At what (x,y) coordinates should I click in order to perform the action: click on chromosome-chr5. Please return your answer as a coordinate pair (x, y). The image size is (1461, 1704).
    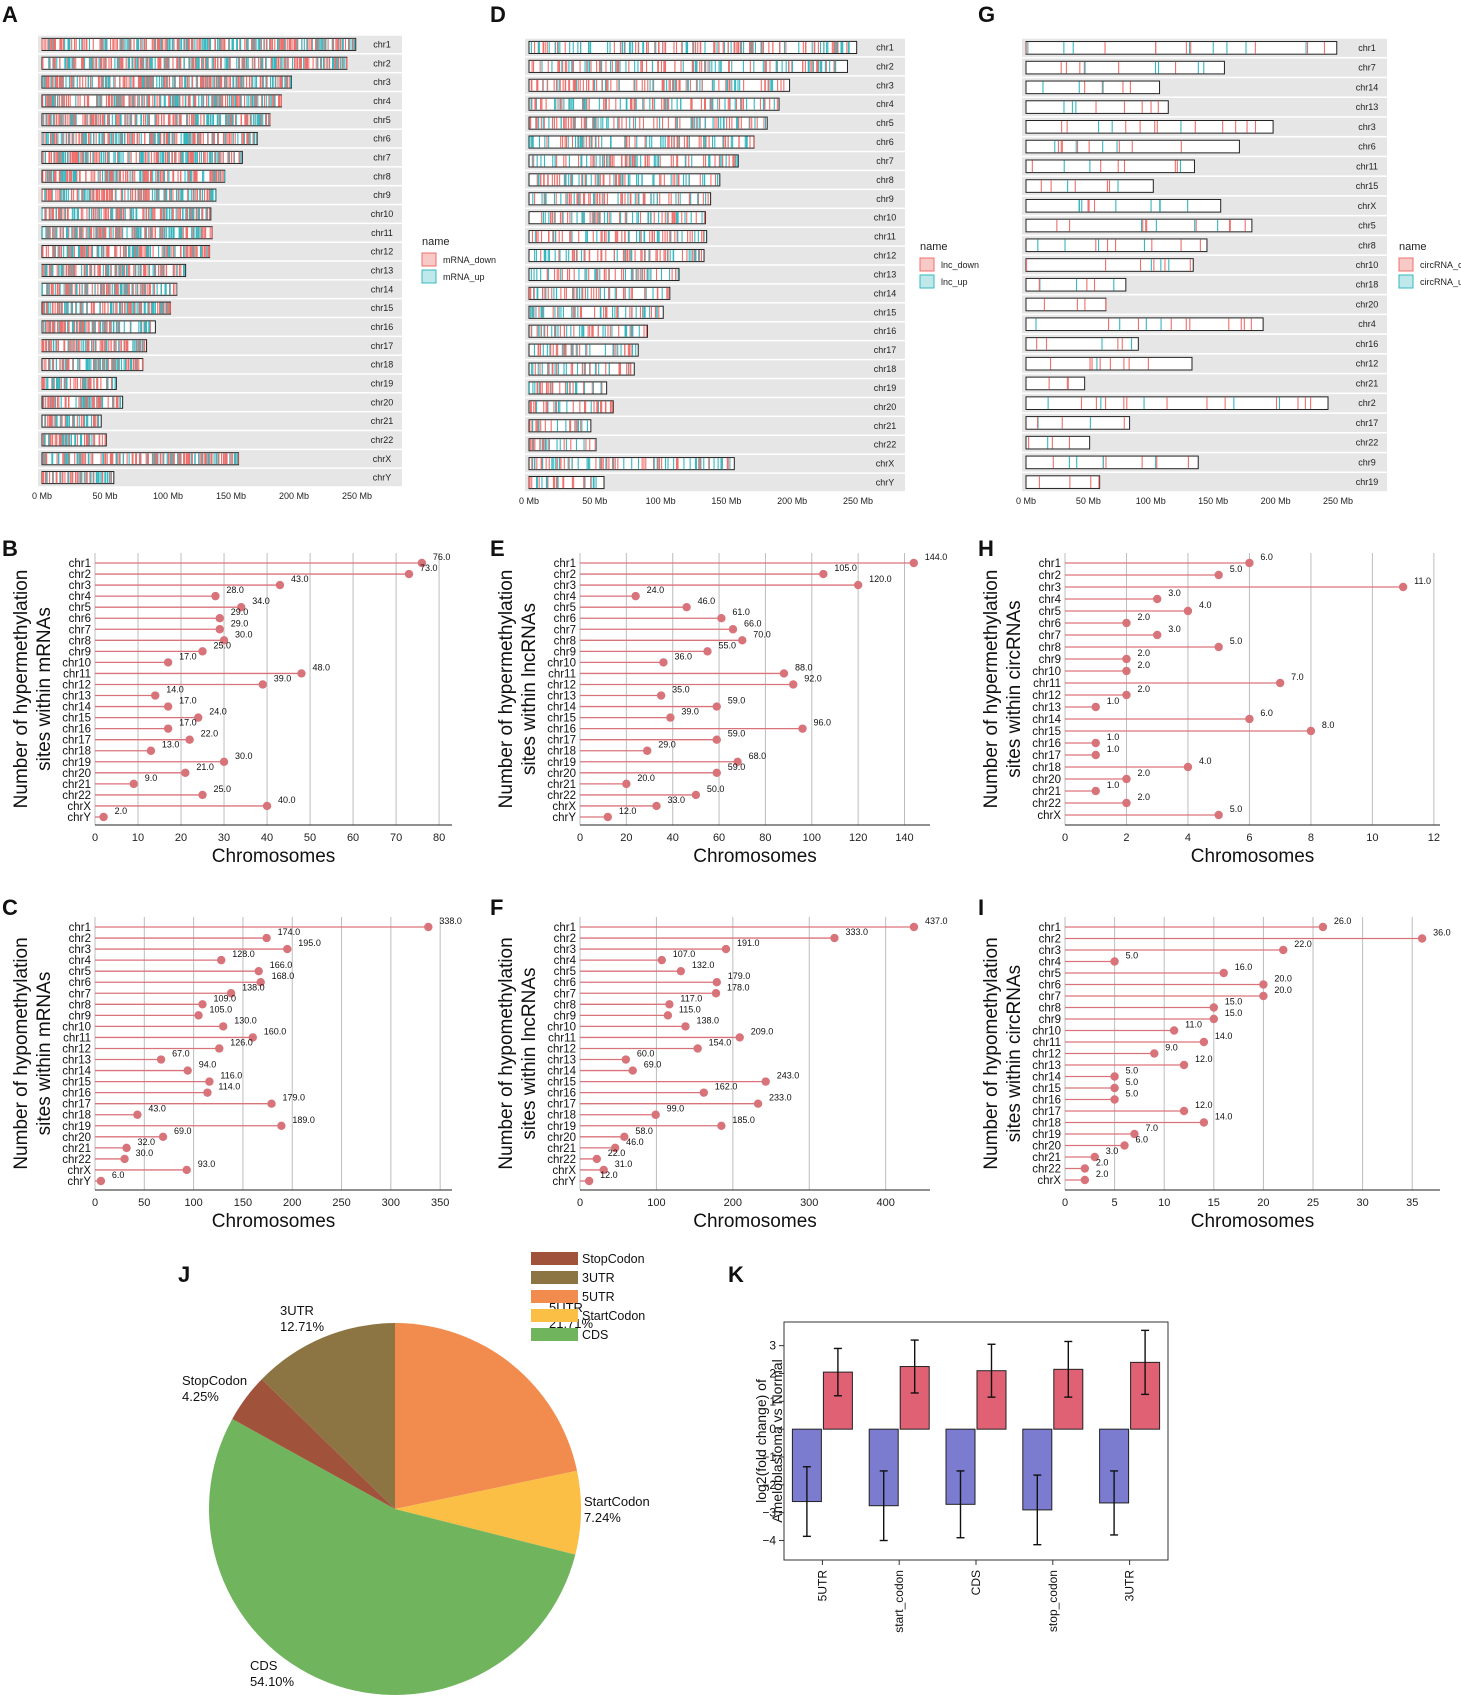
    Looking at the image, I should click on (648, 123).